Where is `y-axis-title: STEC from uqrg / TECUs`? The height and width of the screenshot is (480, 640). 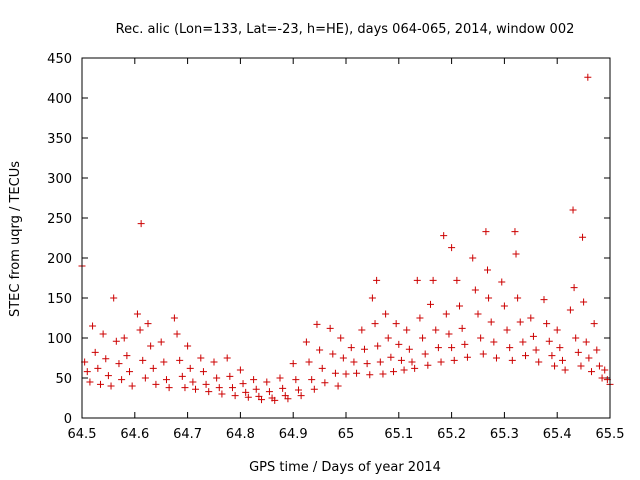
y-axis-title: STEC from uqrg / TECUs is located at coordinates (15, 239).